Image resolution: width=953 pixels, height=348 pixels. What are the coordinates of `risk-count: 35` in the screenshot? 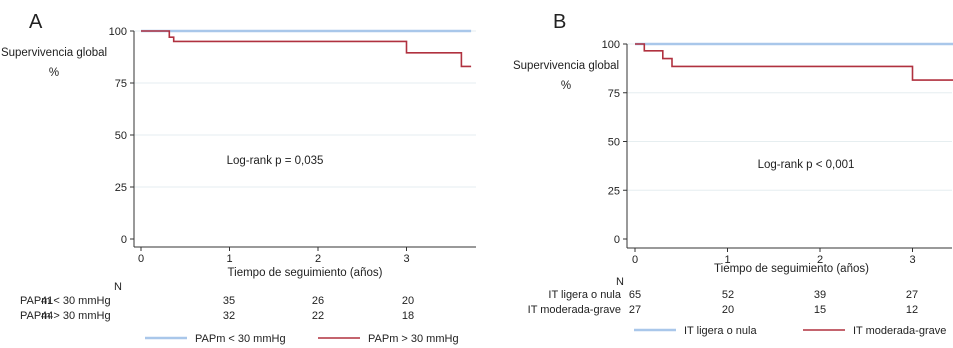 It's located at (229, 301).